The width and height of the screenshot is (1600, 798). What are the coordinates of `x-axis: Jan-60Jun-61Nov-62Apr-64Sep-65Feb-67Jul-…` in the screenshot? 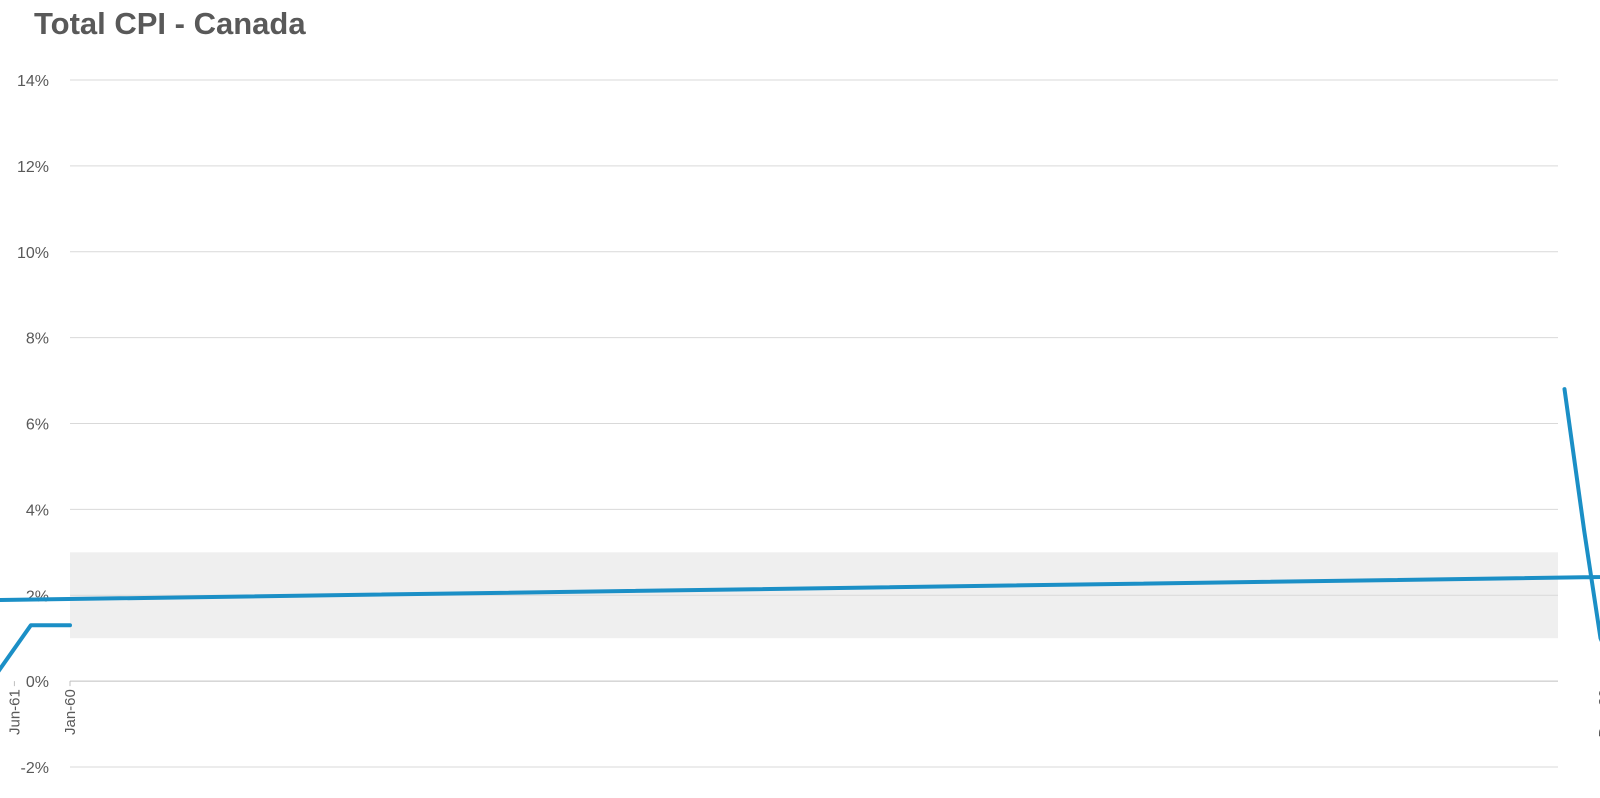 It's located at (803, 709).